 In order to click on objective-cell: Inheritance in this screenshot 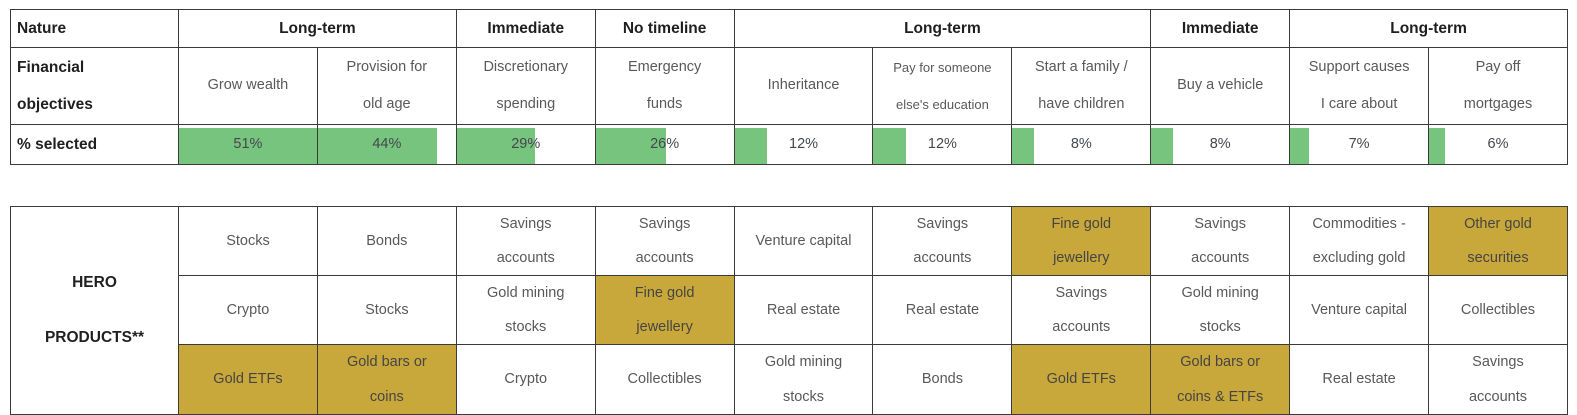, I will do `click(803, 86)`.